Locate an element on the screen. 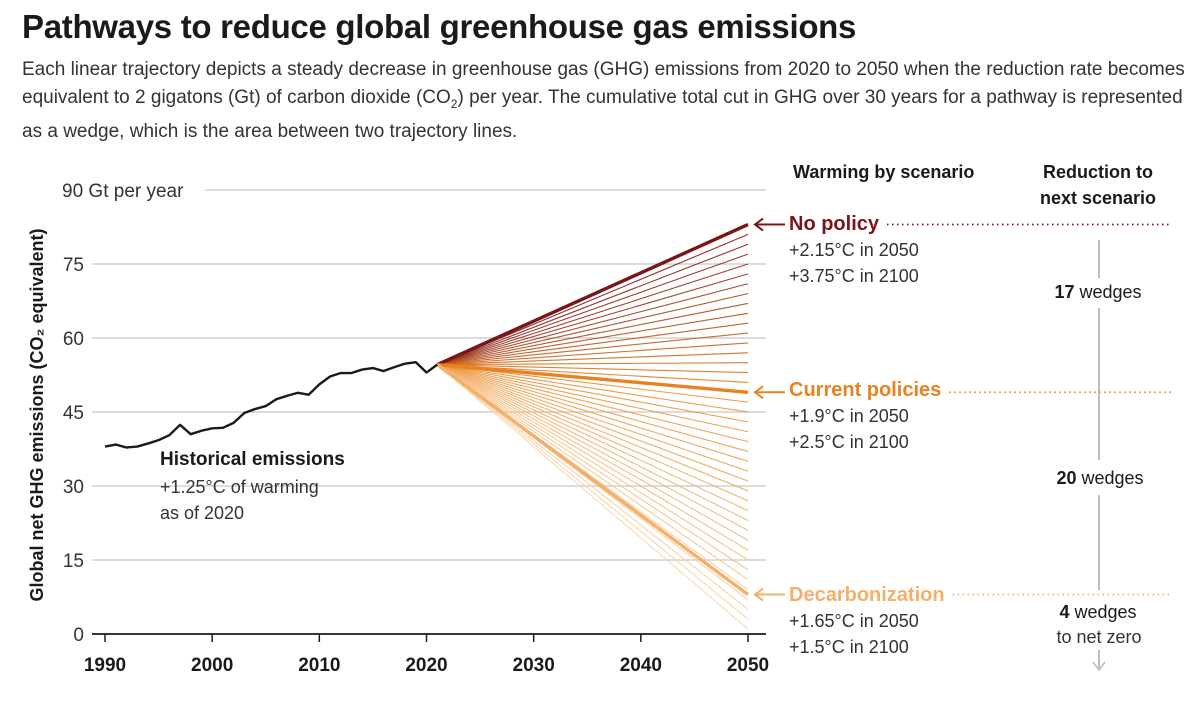 The width and height of the screenshot is (1204, 702). historical-series is located at coordinates (271, 404).